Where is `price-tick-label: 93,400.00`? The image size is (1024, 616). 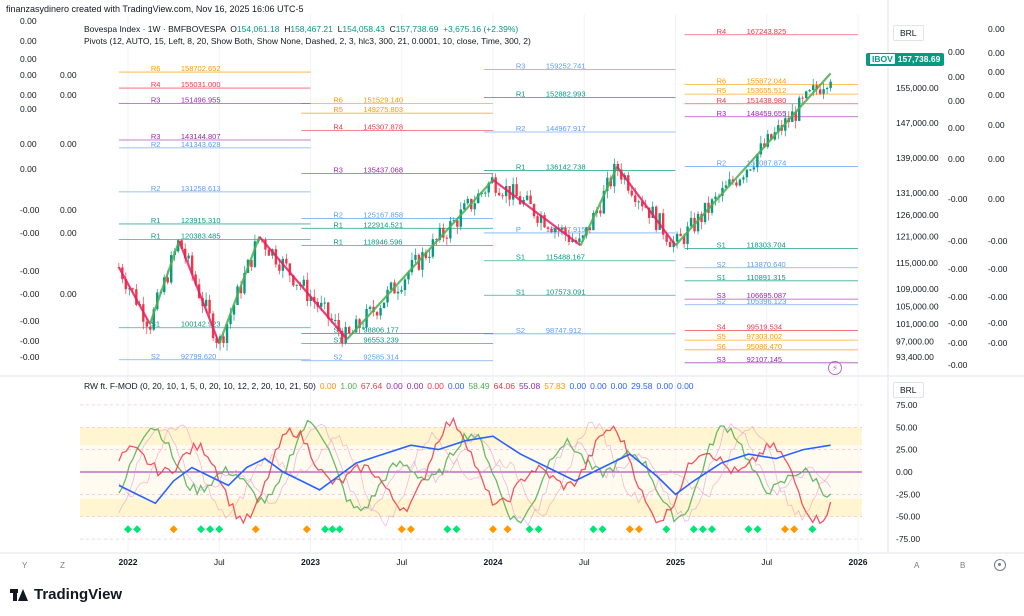 price-tick-label: 93,400.00 is located at coordinates (915, 357).